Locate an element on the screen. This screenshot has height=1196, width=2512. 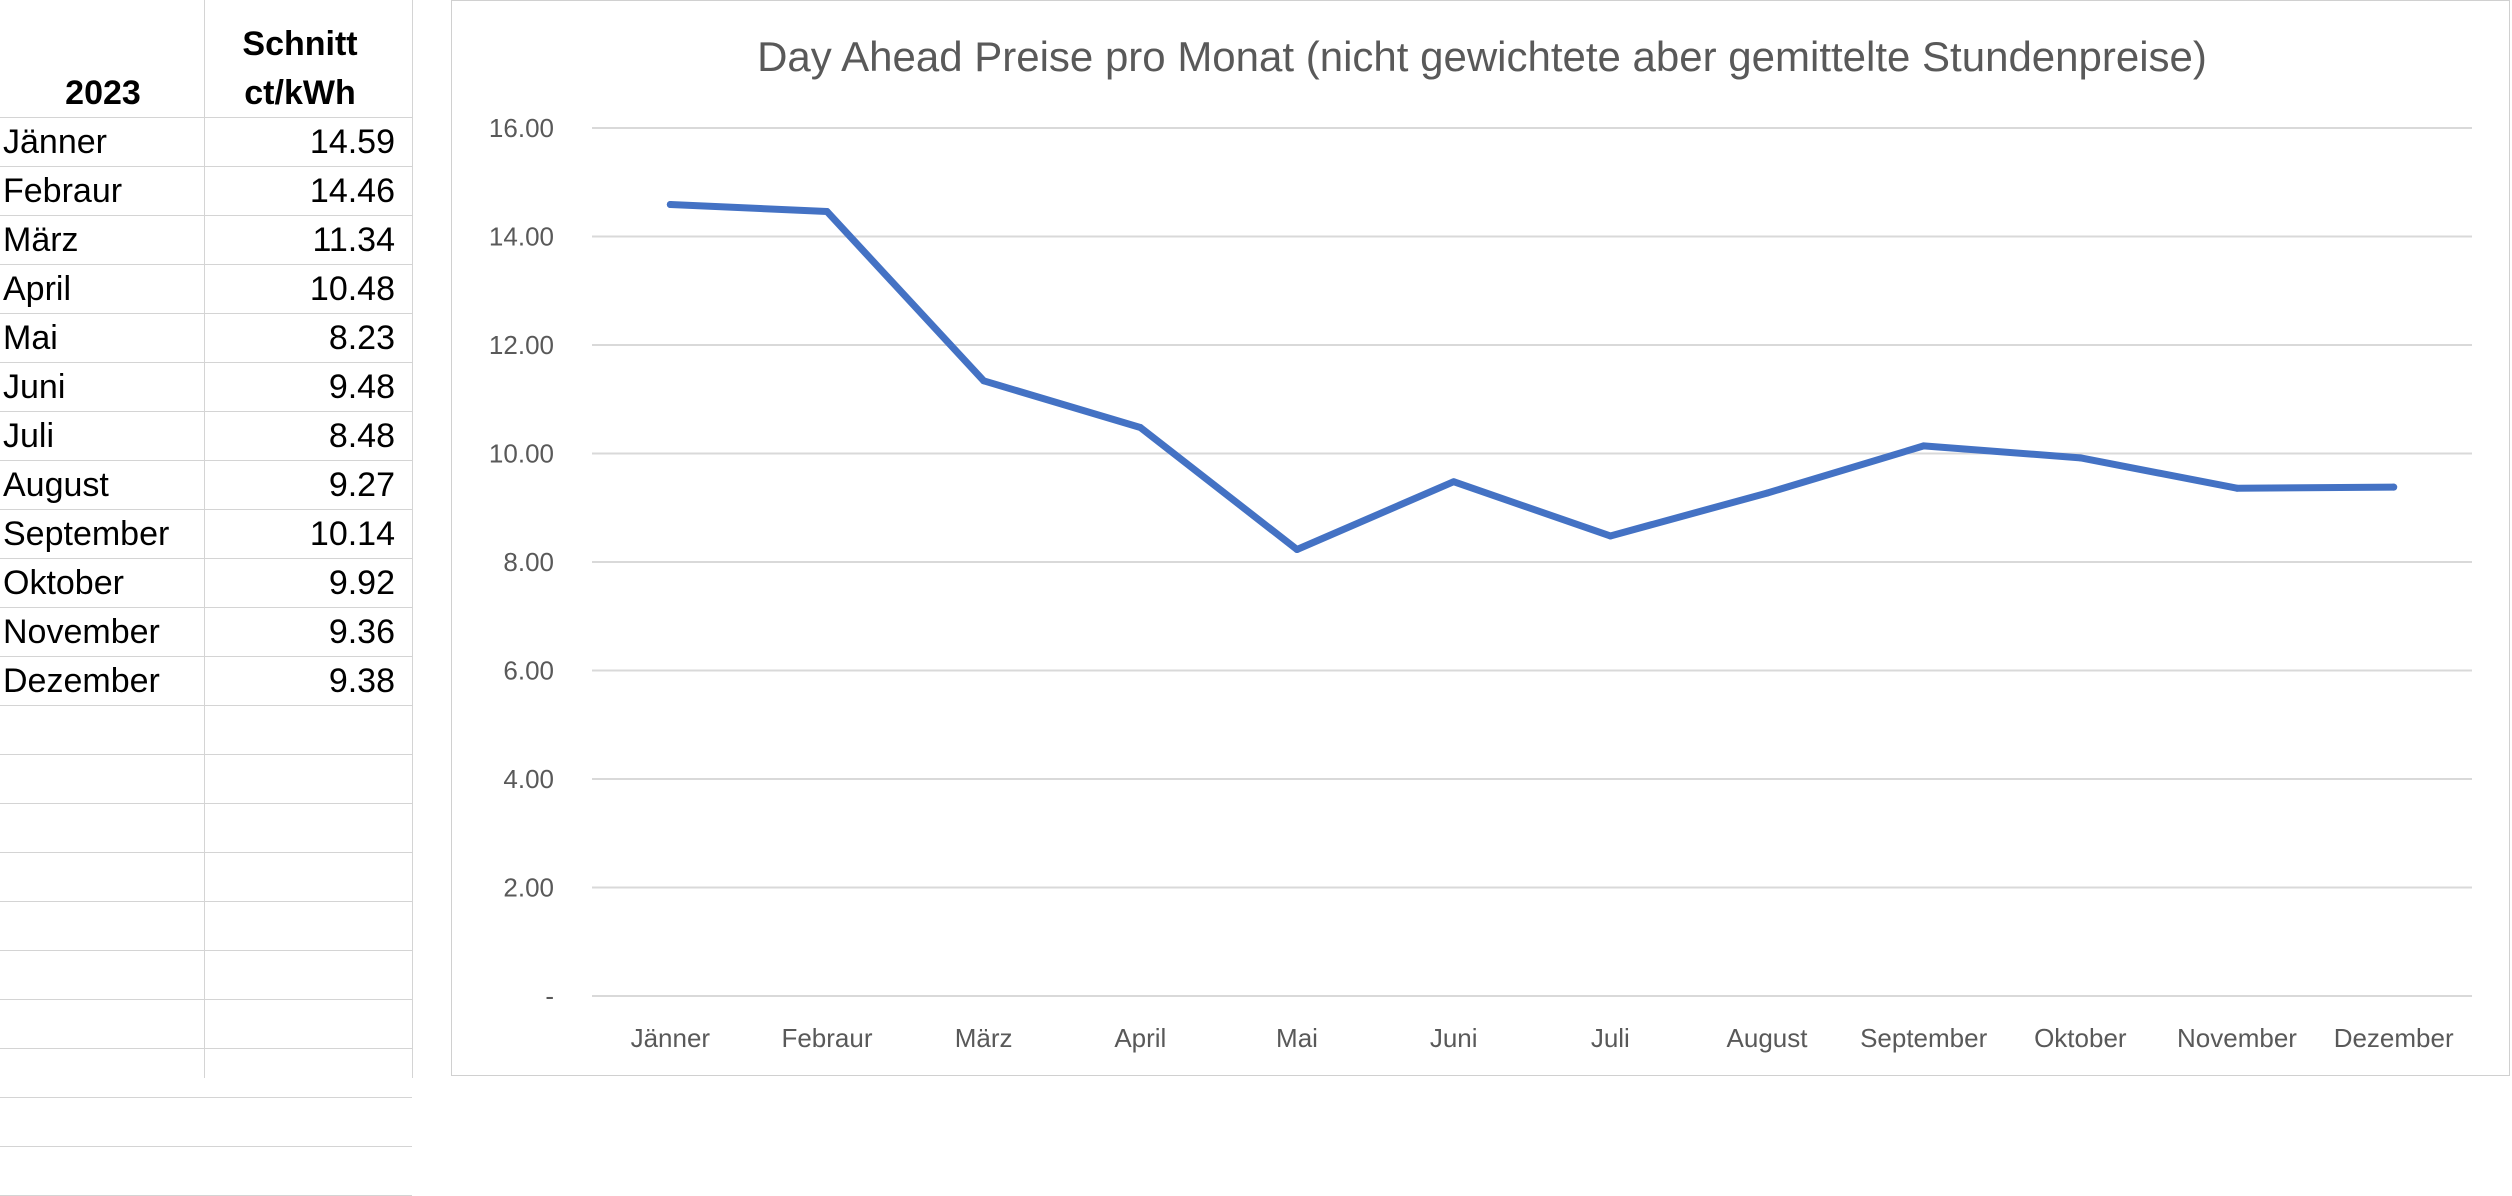
month-cell: Juli is located at coordinates (29, 436).